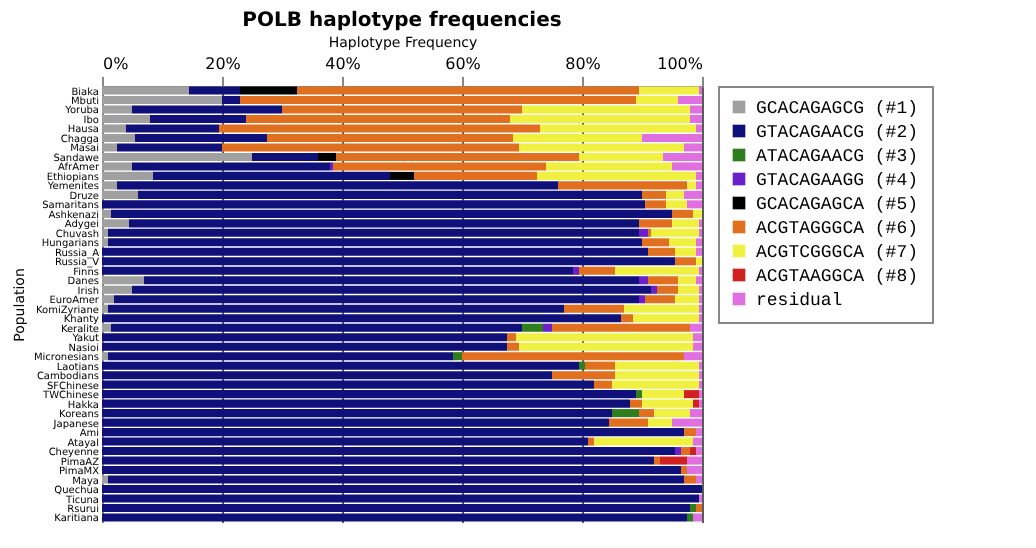  What do you see at coordinates (837, 277) in the screenshot?
I see `legend-label: ACGTAAGGCA (#8)` at bounding box center [837, 277].